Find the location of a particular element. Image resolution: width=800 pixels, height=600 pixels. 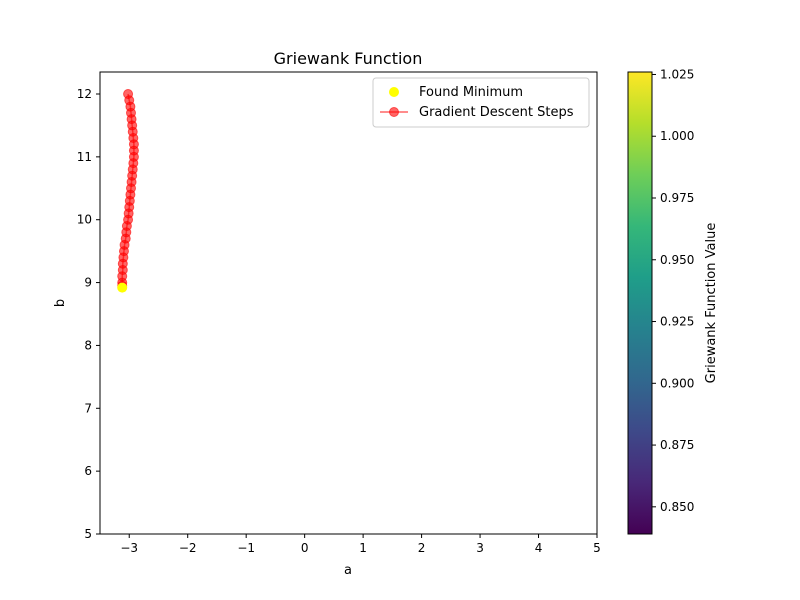

colorbar-tick-label: 0.950 is located at coordinates (677, 260).